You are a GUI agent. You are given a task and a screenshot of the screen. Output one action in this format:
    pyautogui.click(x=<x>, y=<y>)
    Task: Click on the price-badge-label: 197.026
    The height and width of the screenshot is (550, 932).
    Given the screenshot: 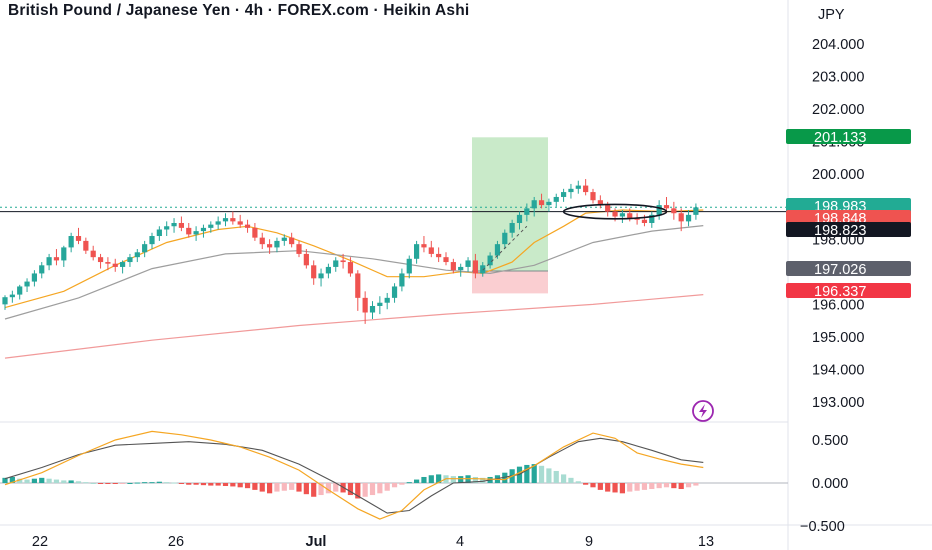 What is the action you would take?
    pyautogui.click(x=840, y=270)
    